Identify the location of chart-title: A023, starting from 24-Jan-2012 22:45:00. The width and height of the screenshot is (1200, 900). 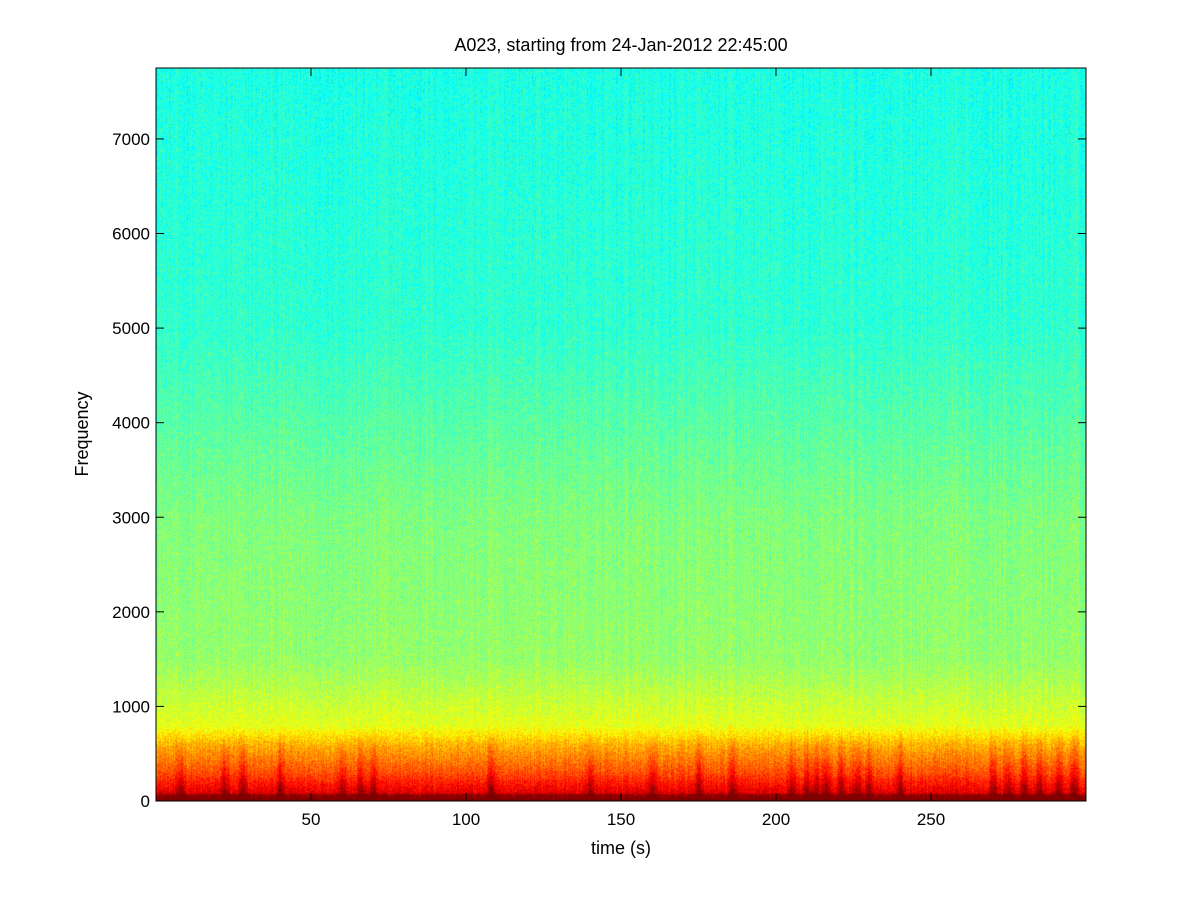
(620, 45).